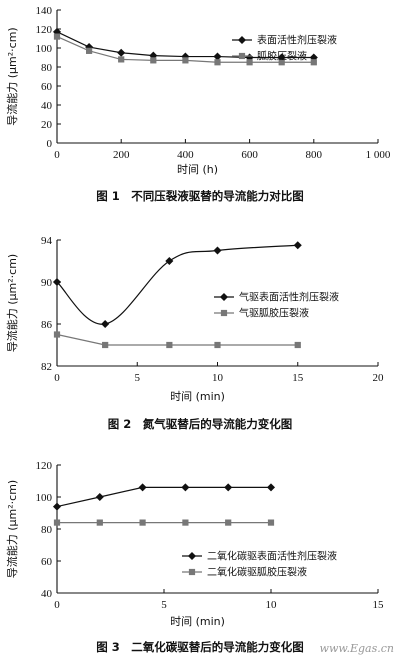  Describe the element at coordinates (121, 155) in the screenshot. I see `x-tick-label: 200` at that location.